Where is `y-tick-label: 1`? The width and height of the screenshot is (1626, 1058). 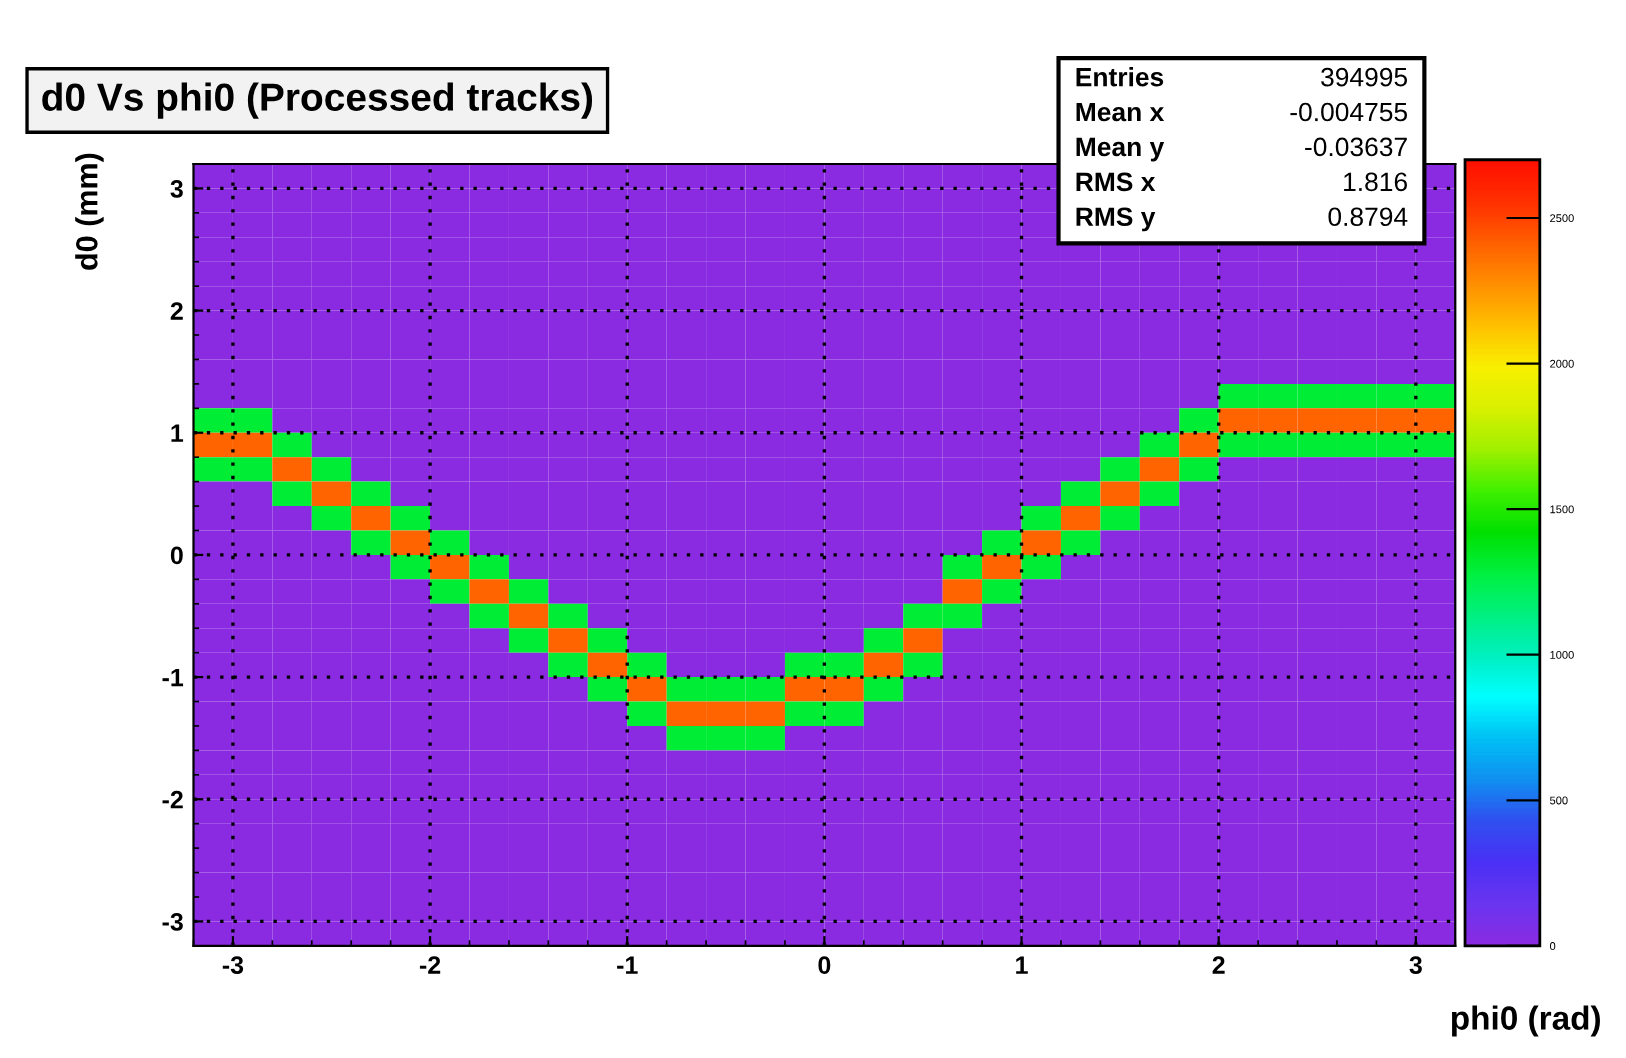
y-tick-label: 1 is located at coordinates (177, 433).